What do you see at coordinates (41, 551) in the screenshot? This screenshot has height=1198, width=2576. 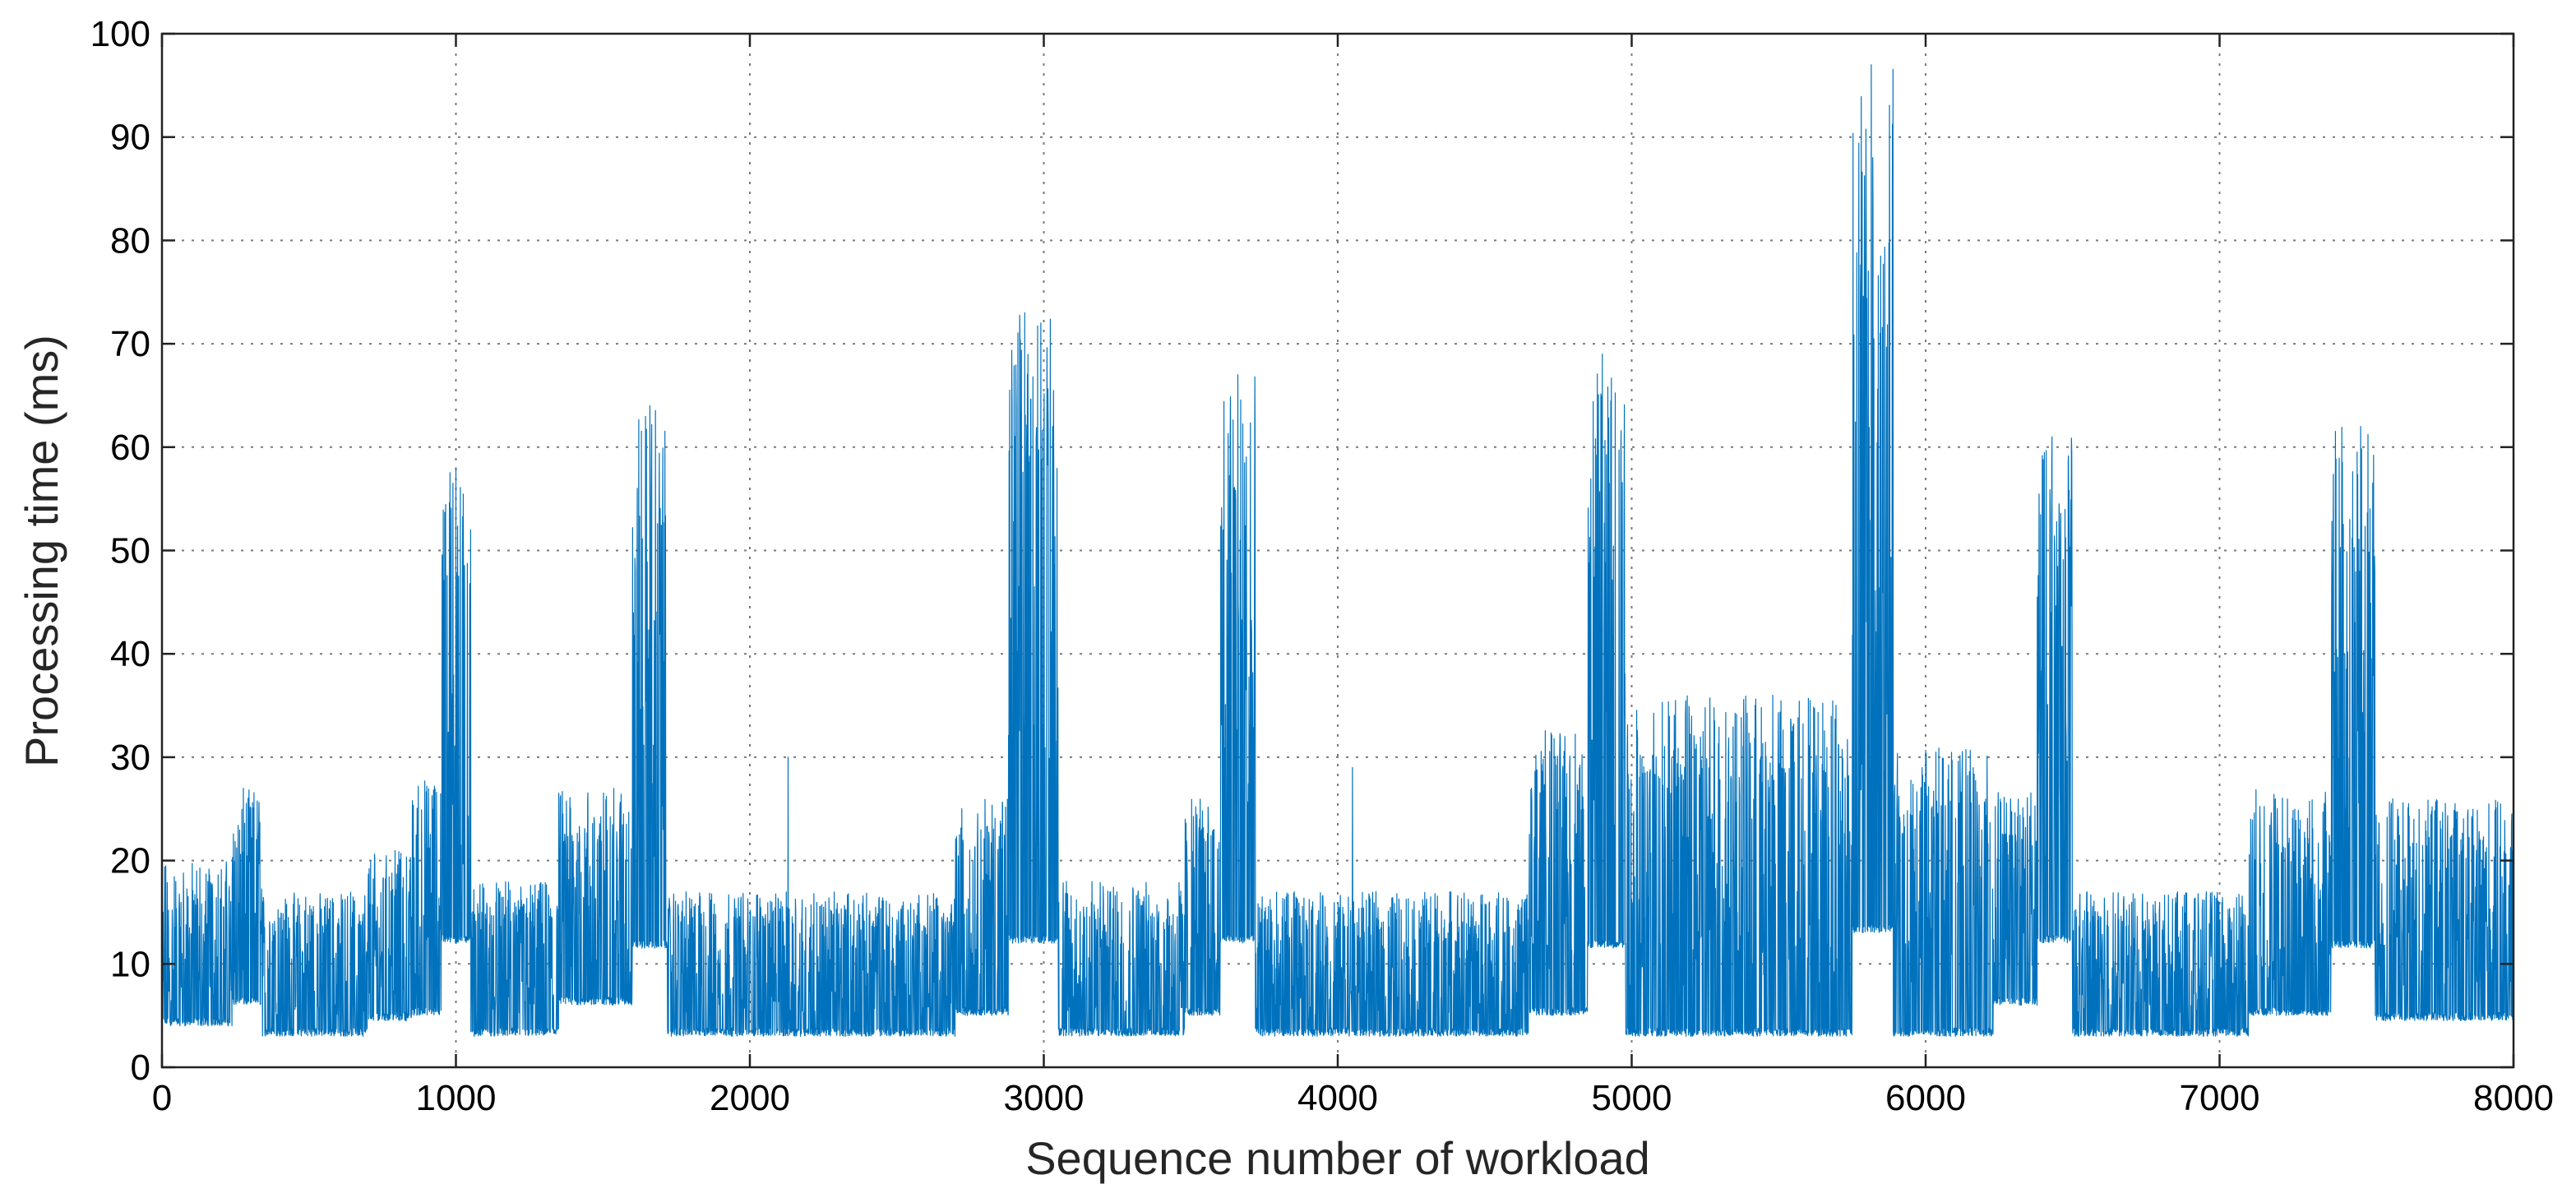 I see `y-axis-label: Processing time (ms)` at bounding box center [41, 551].